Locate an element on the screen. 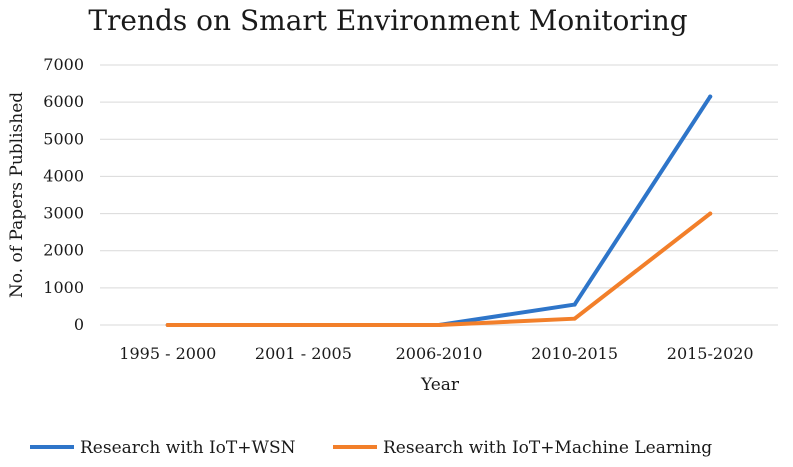  y-tick-label: 0 is located at coordinates (79, 324).